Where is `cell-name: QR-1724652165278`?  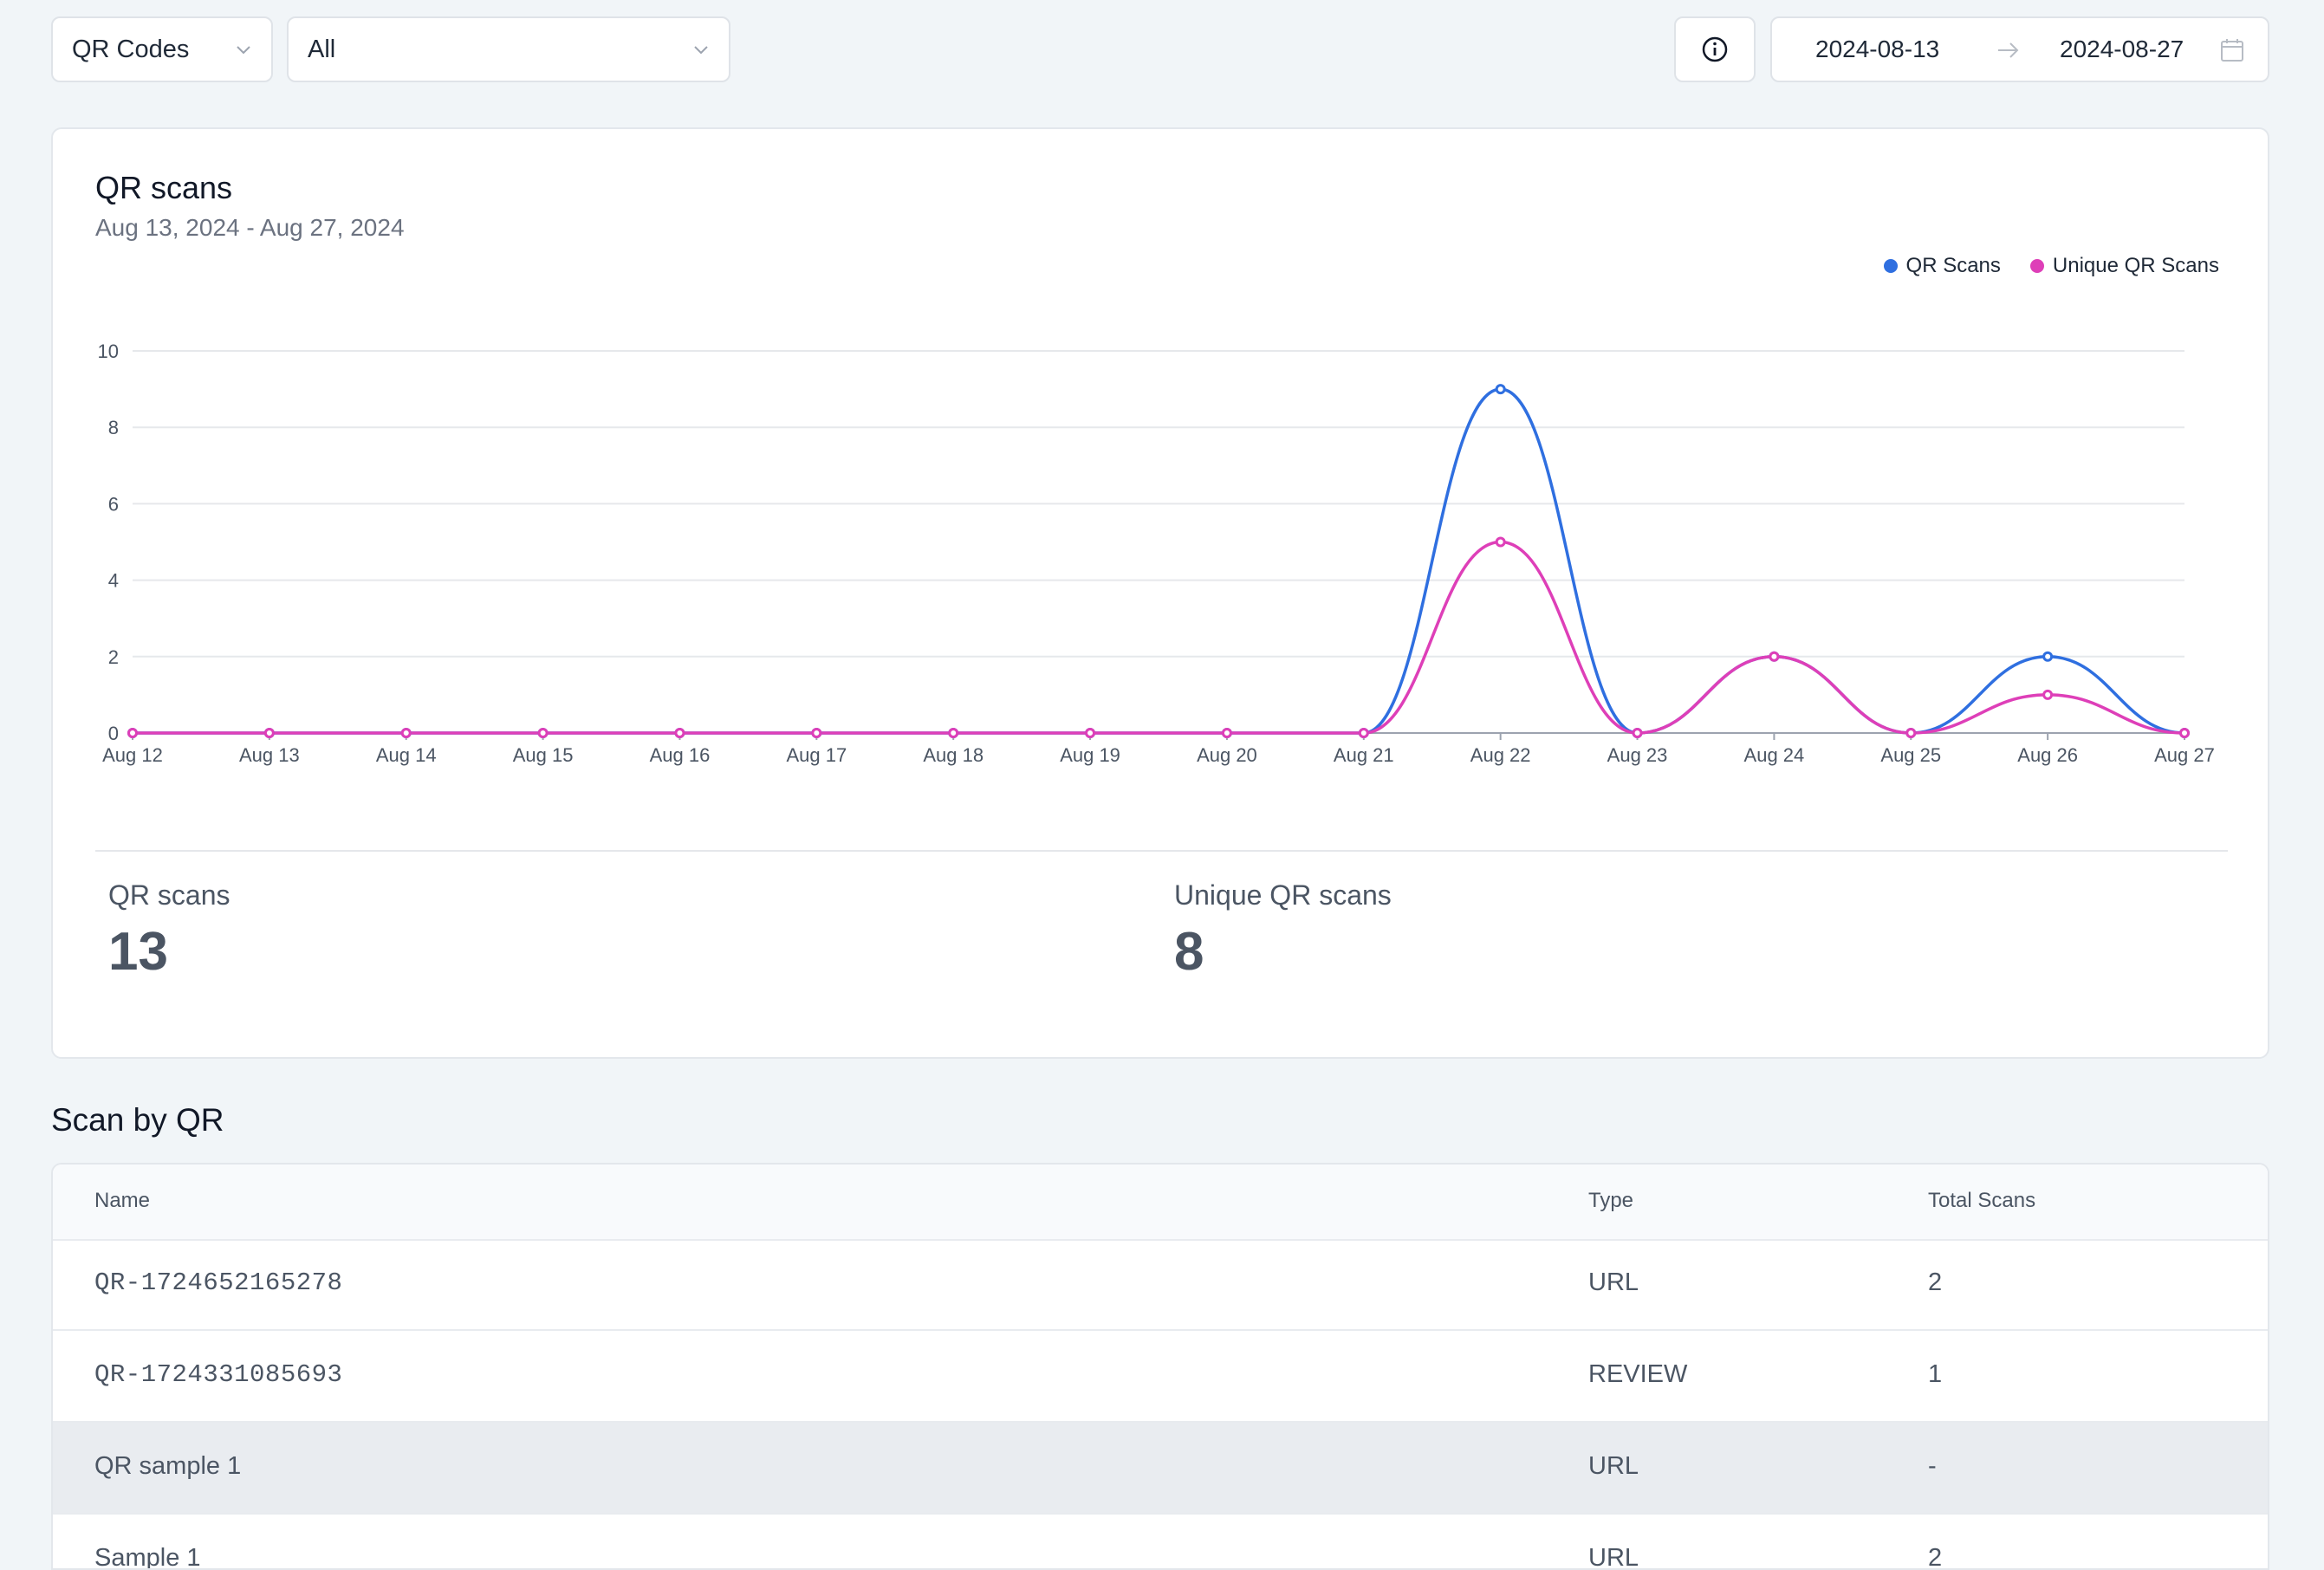 cell-name: QR-1724652165278 is located at coordinates (218, 1282).